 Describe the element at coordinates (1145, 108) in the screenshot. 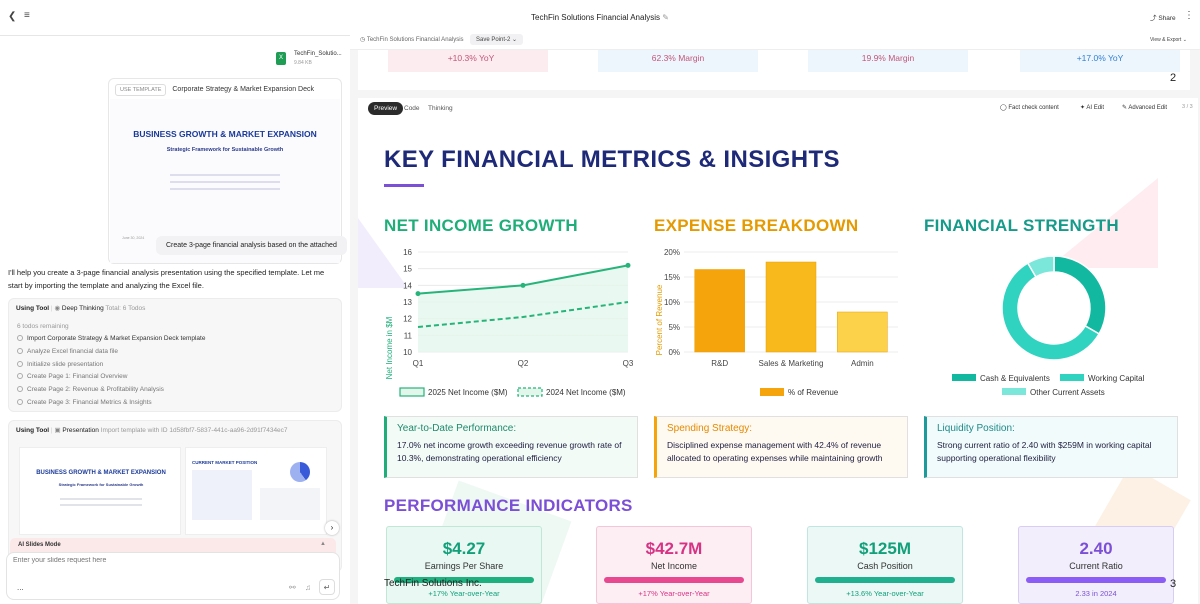

I see `advanced-edit-button: ✎ Advanced Edit` at that location.